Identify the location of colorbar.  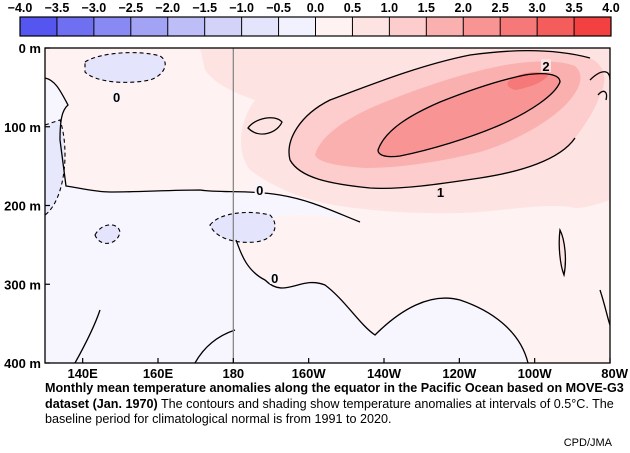
(315, 26).